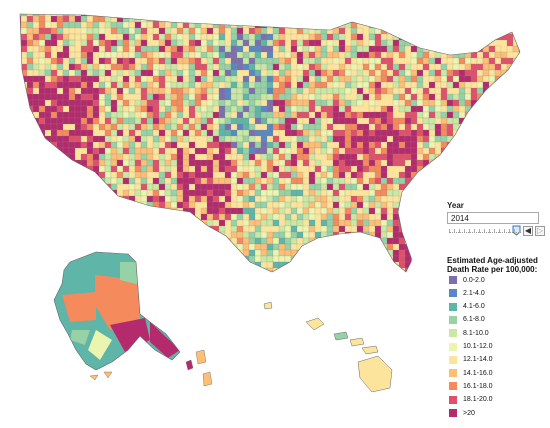 The width and height of the screenshot is (550, 428). What do you see at coordinates (485, 234) in the screenshot?
I see `year-slider` at bounding box center [485, 234].